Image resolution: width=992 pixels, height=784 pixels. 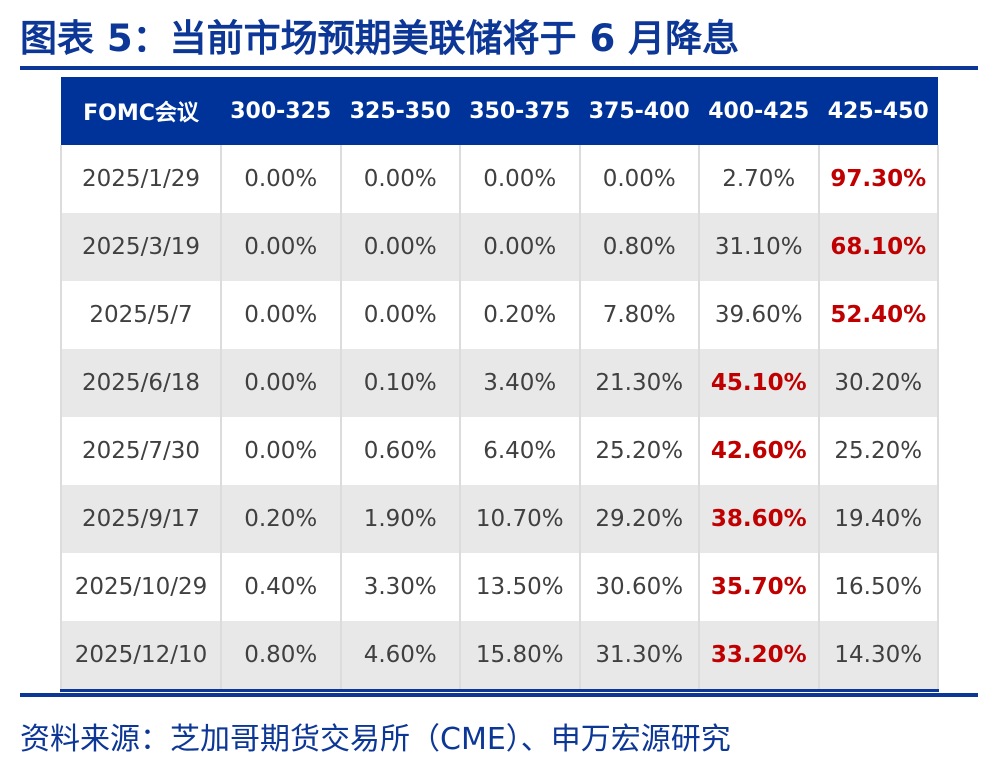 What do you see at coordinates (375, 739) in the screenshot?
I see `source-note: 资料来源：芝加哥期货交易所（CME）、申万宏源研究` at bounding box center [375, 739].